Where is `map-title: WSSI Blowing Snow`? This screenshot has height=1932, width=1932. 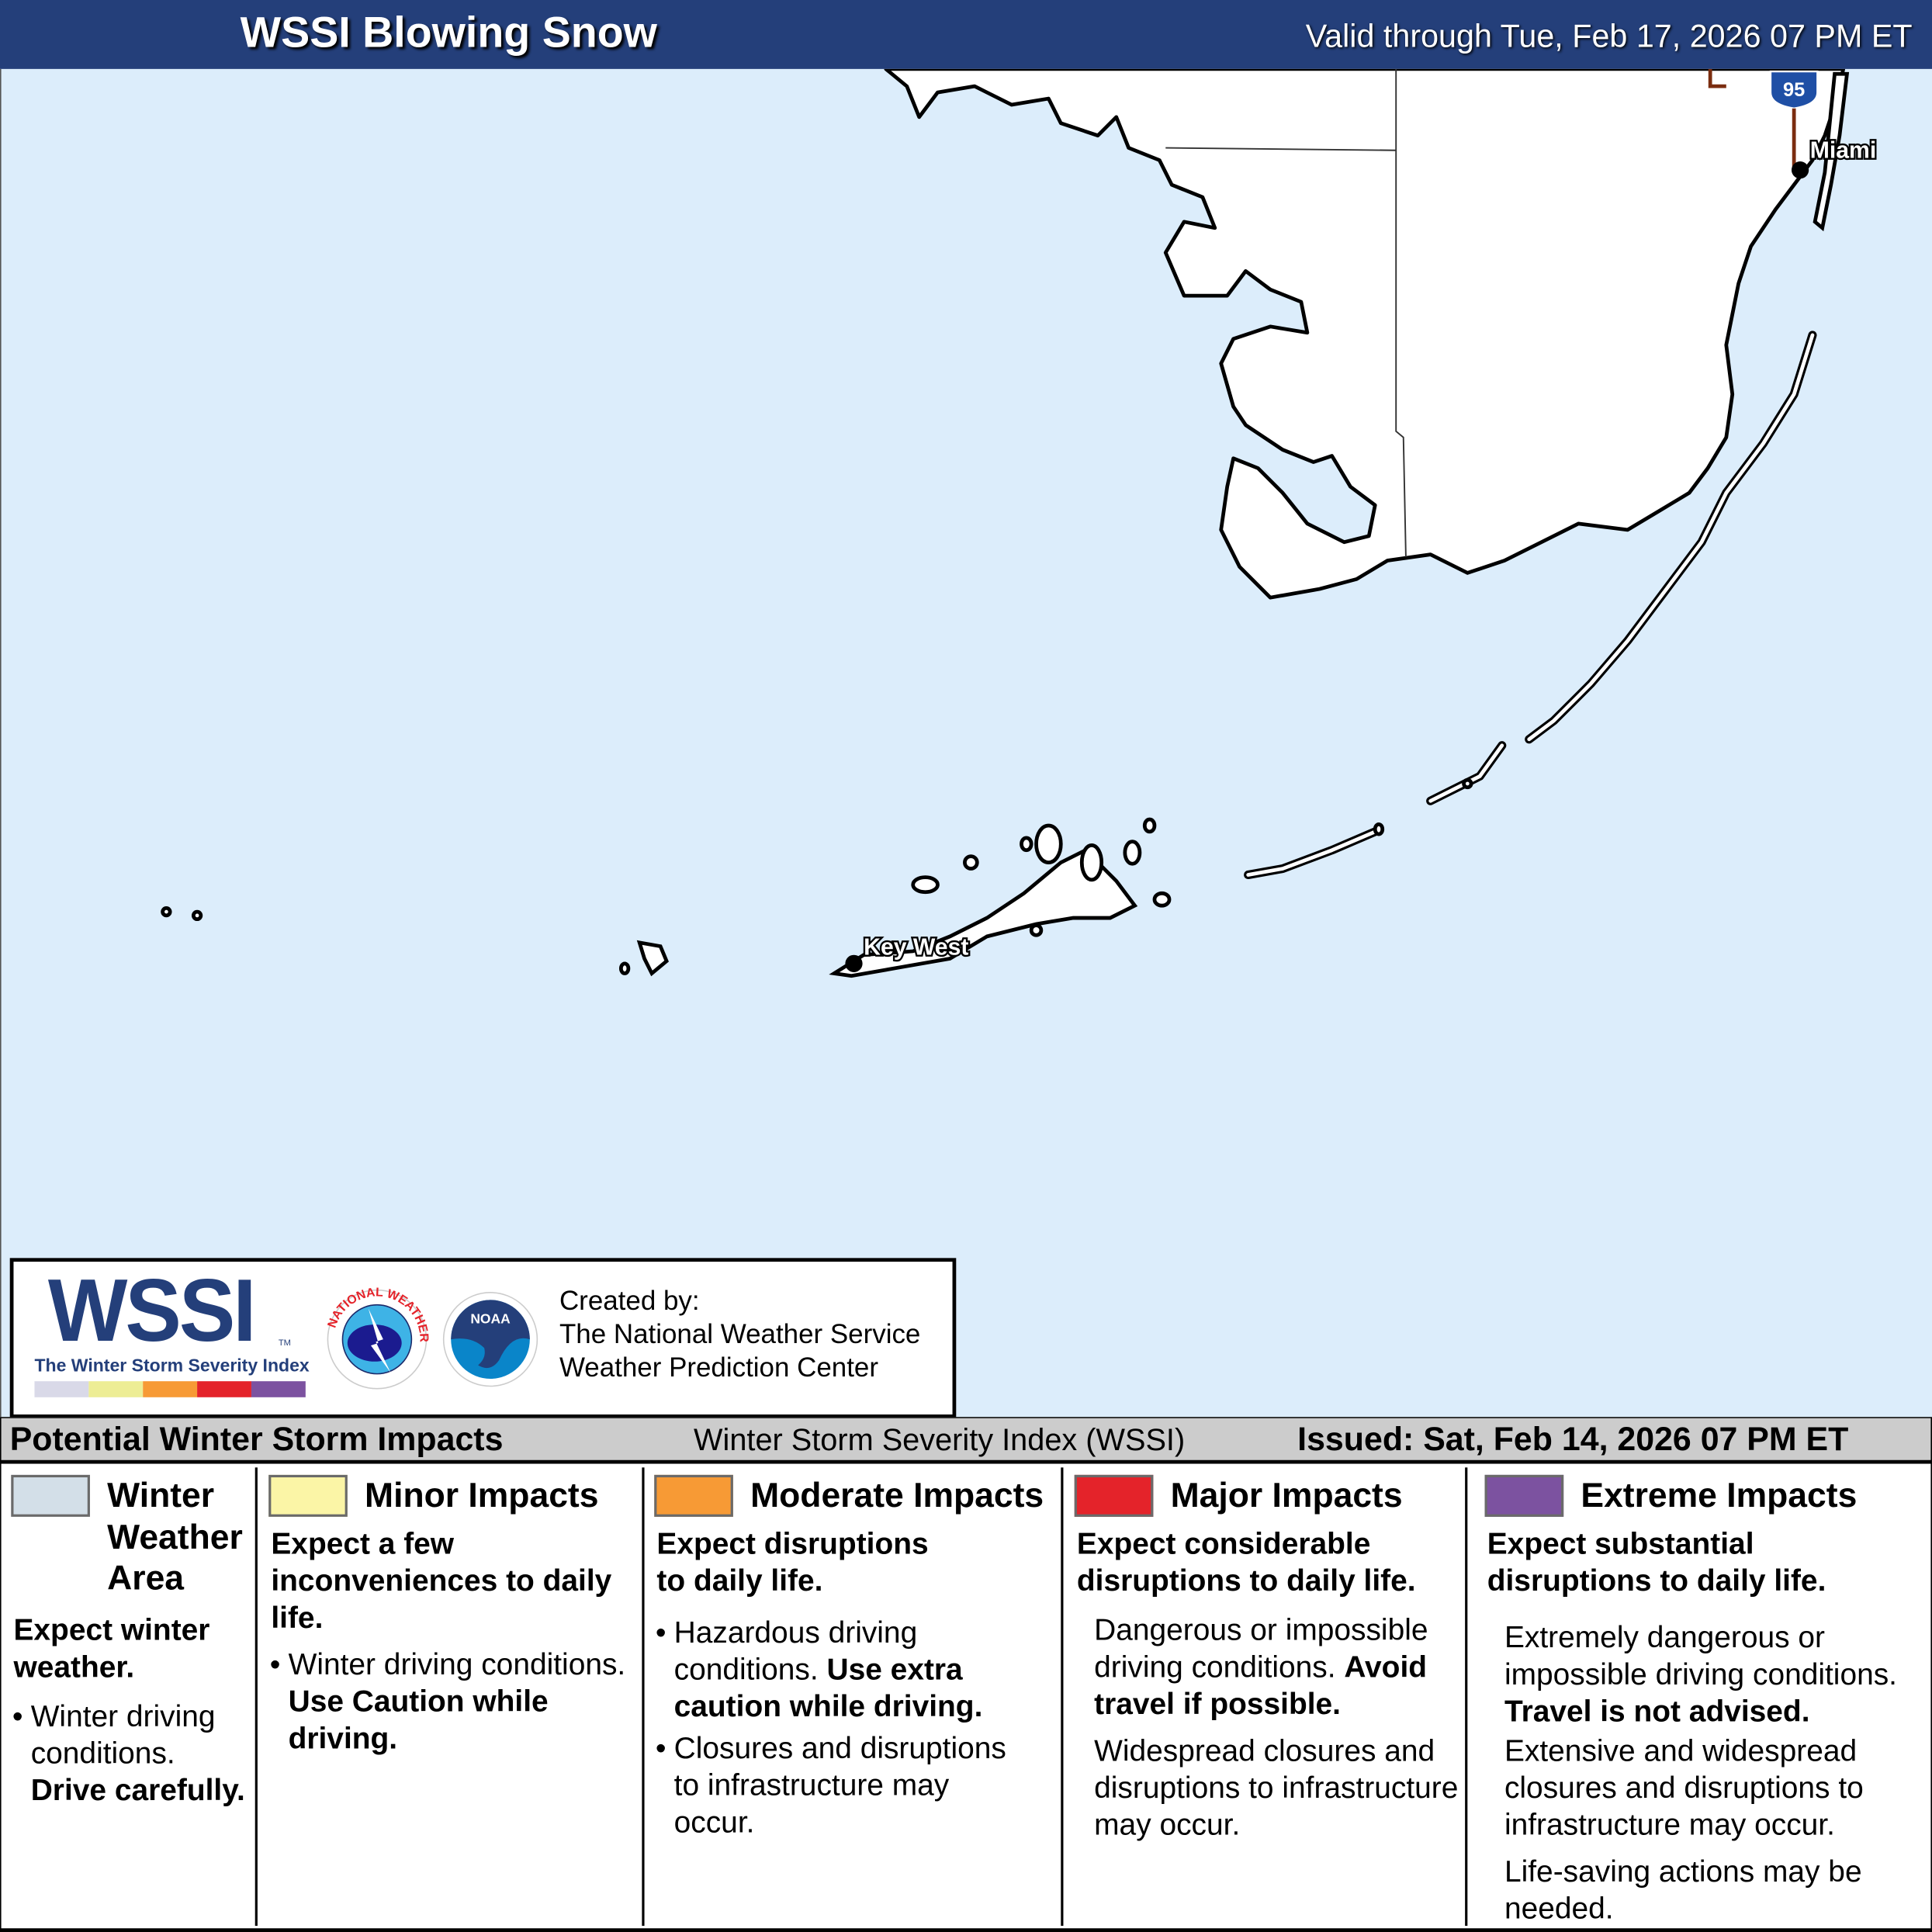 map-title: WSSI Blowing Snow is located at coordinates (448, 33).